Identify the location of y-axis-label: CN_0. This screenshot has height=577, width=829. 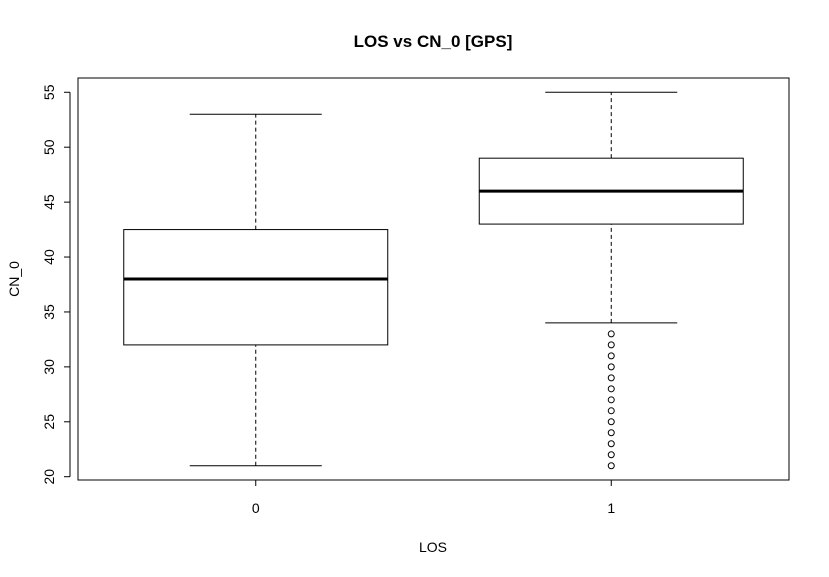
(14, 279).